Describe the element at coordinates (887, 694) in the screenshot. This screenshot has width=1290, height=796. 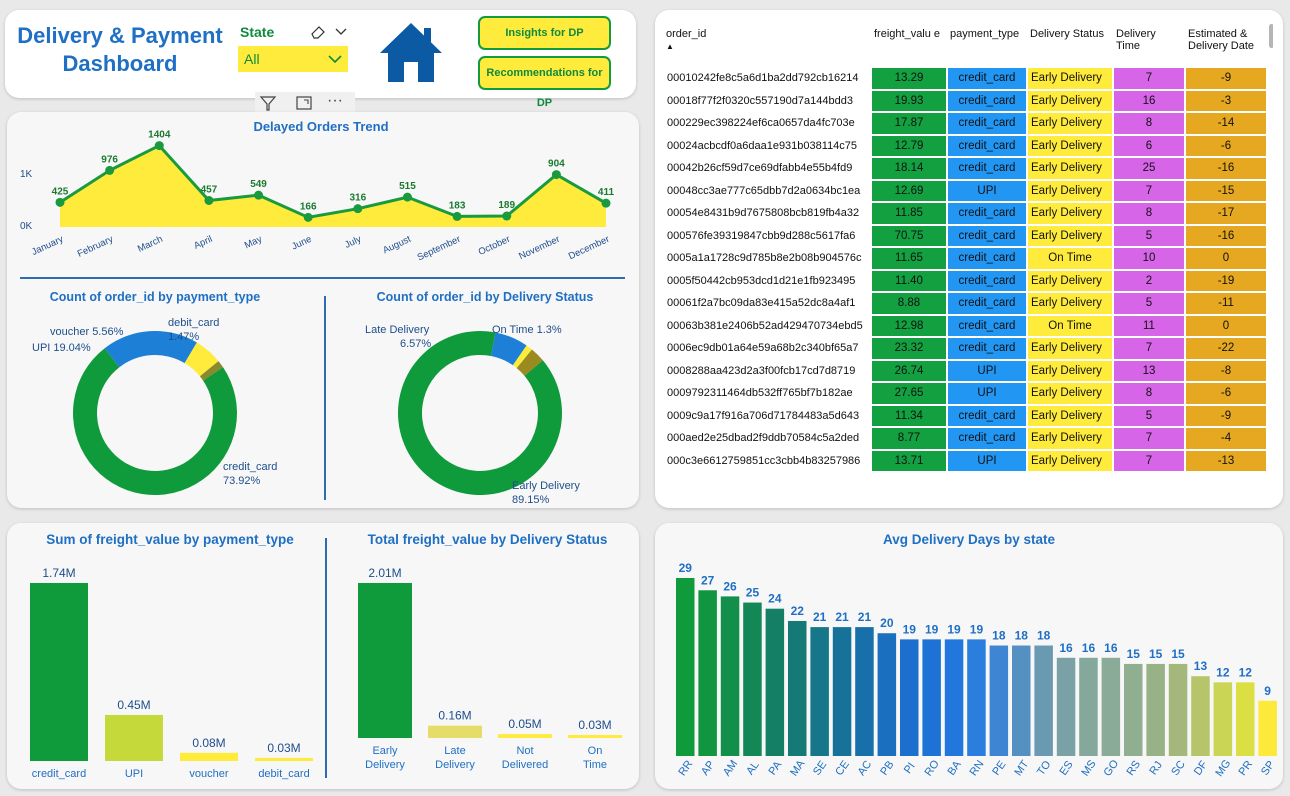
I see `bar-pb` at that location.